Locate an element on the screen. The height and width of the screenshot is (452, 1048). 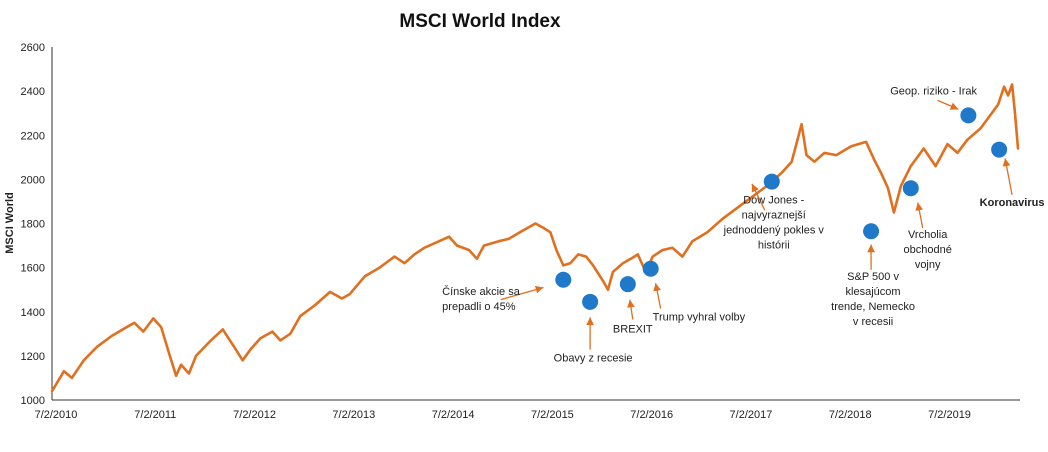
annotation-label: Čínske akcie sa prepadli o 45% is located at coordinates (481, 299).